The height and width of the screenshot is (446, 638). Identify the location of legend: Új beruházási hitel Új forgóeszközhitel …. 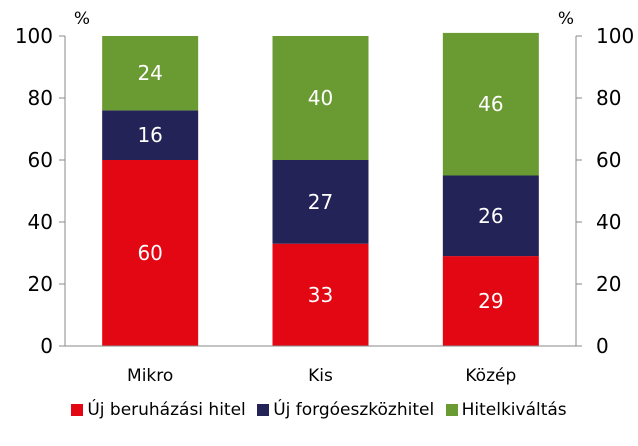
(319, 410).